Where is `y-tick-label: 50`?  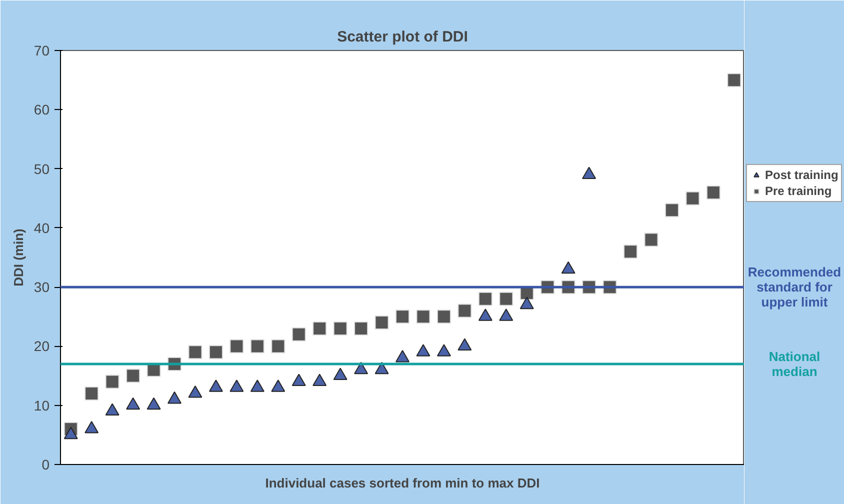 y-tick-label: 50 is located at coordinates (42, 168).